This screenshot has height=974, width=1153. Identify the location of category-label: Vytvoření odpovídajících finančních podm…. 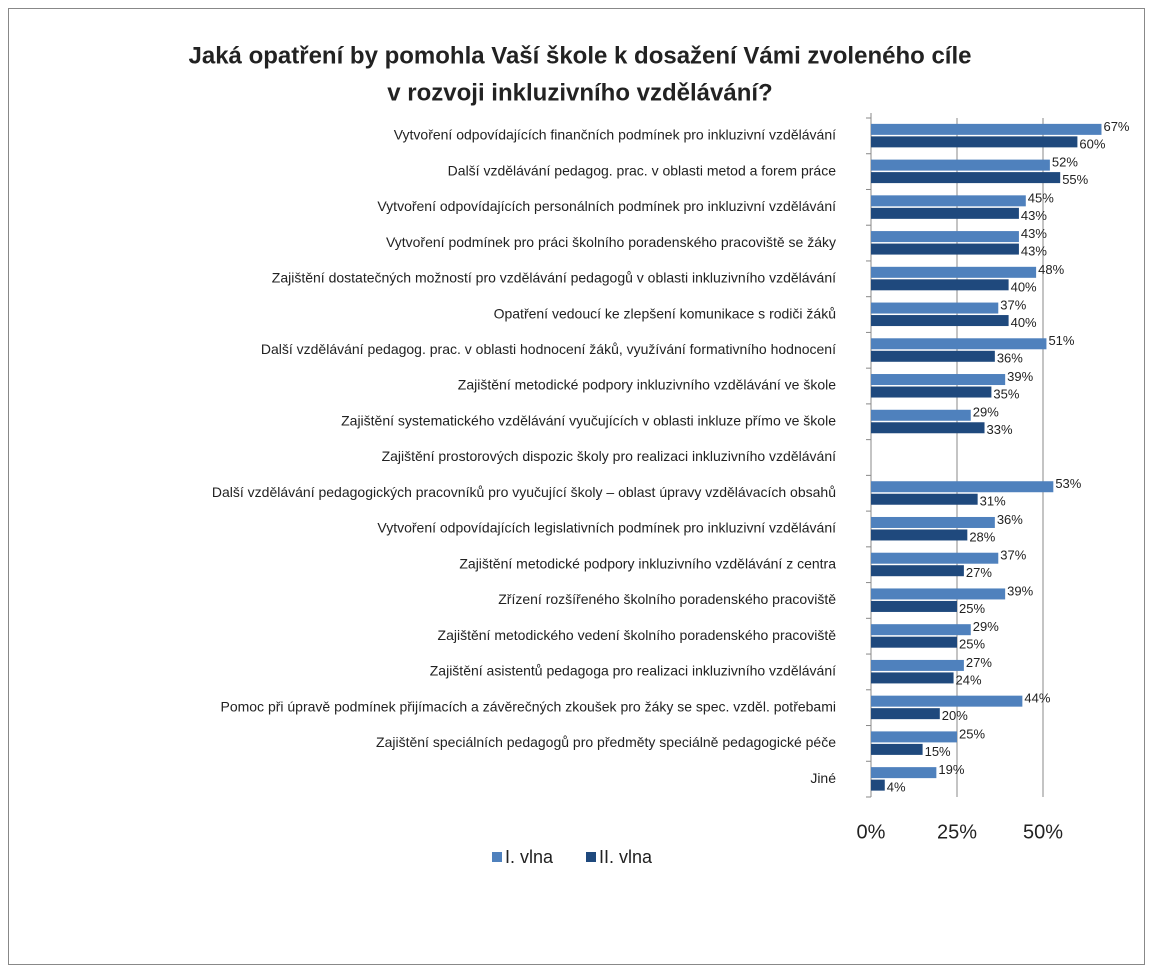
(615, 135).